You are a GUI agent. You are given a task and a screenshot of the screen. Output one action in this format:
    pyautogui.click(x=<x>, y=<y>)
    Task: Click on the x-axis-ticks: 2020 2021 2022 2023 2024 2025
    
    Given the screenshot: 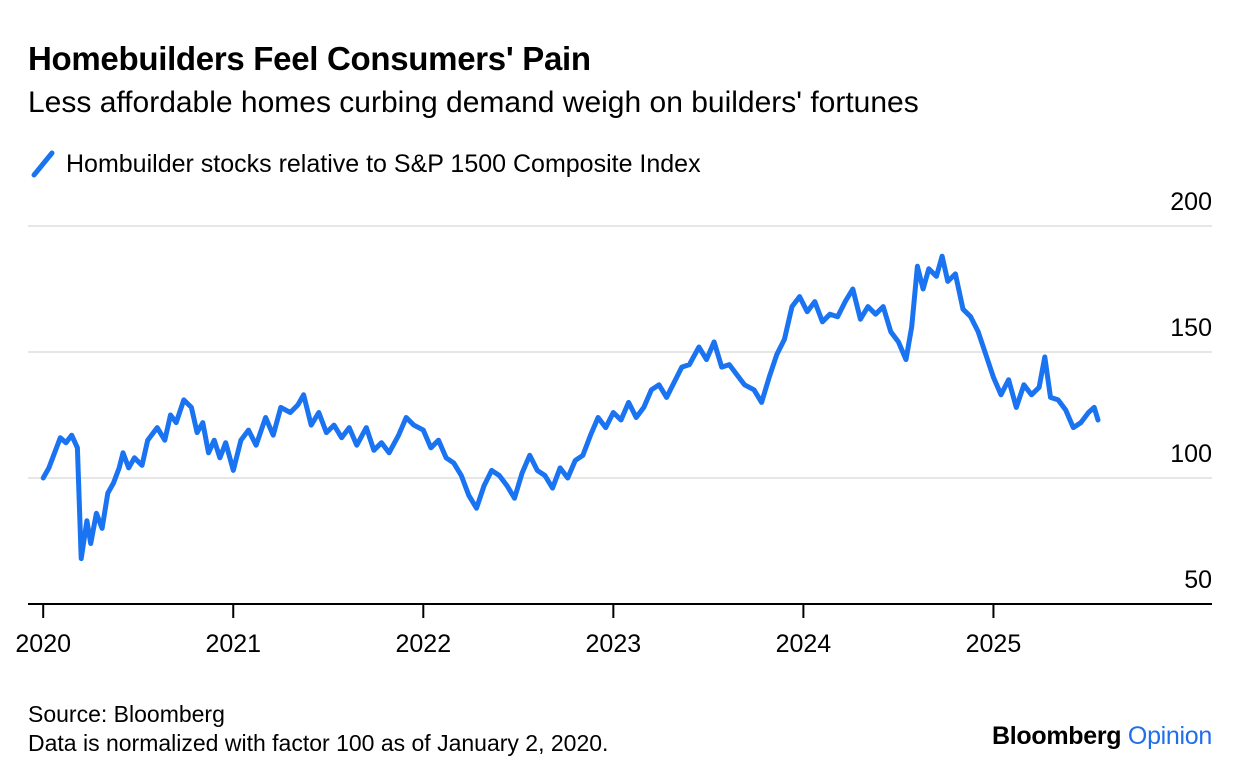 What is the action you would take?
    pyautogui.click(x=518, y=631)
    